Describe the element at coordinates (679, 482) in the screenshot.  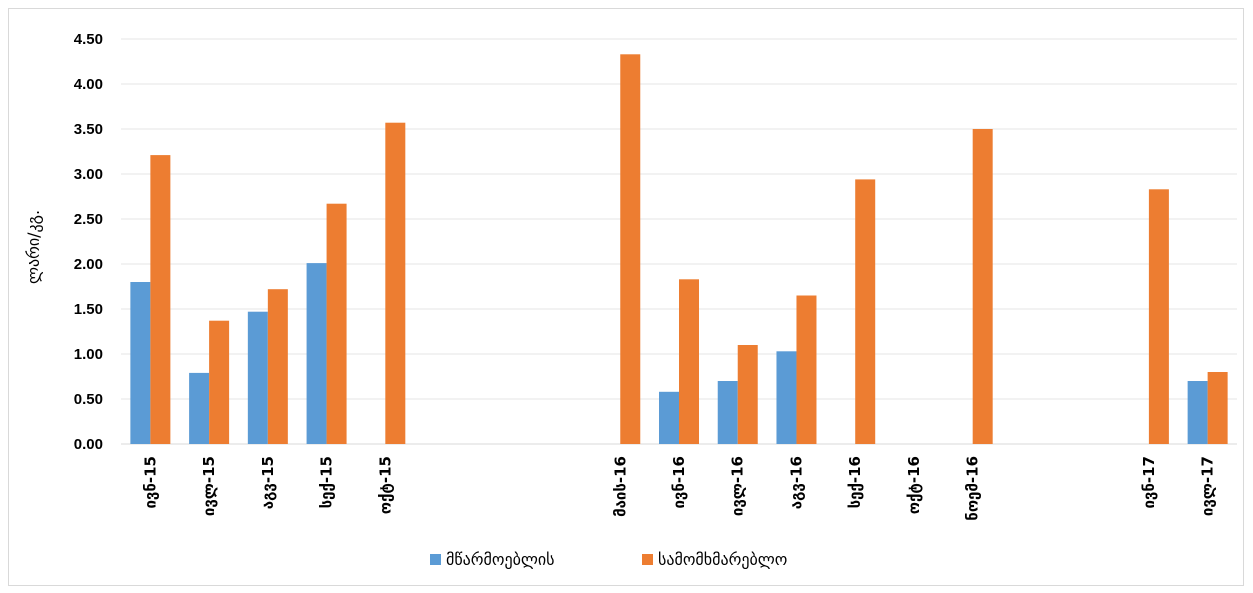
I see `x-tick-label: ივნ-16` at that location.